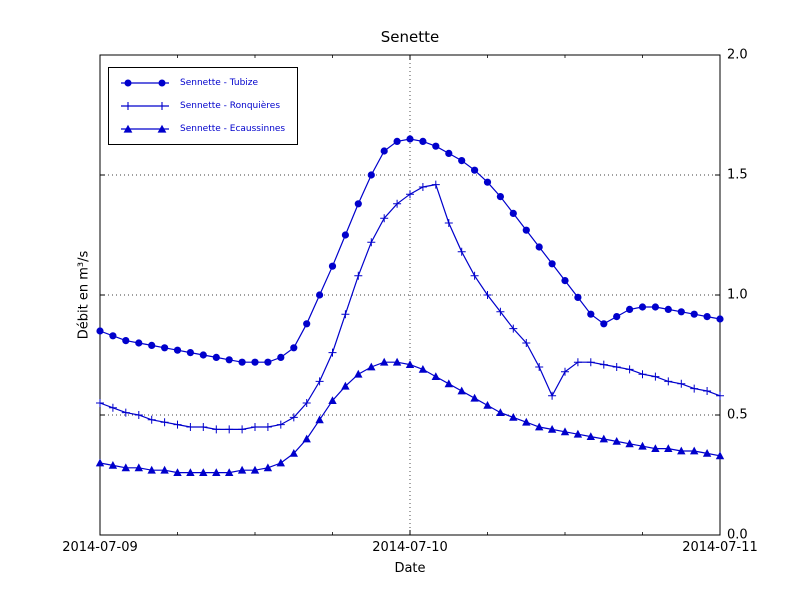  What do you see at coordinates (230, 106) in the screenshot?
I see `legend-label: Sennette - Ronquières` at bounding box center [230, 106].